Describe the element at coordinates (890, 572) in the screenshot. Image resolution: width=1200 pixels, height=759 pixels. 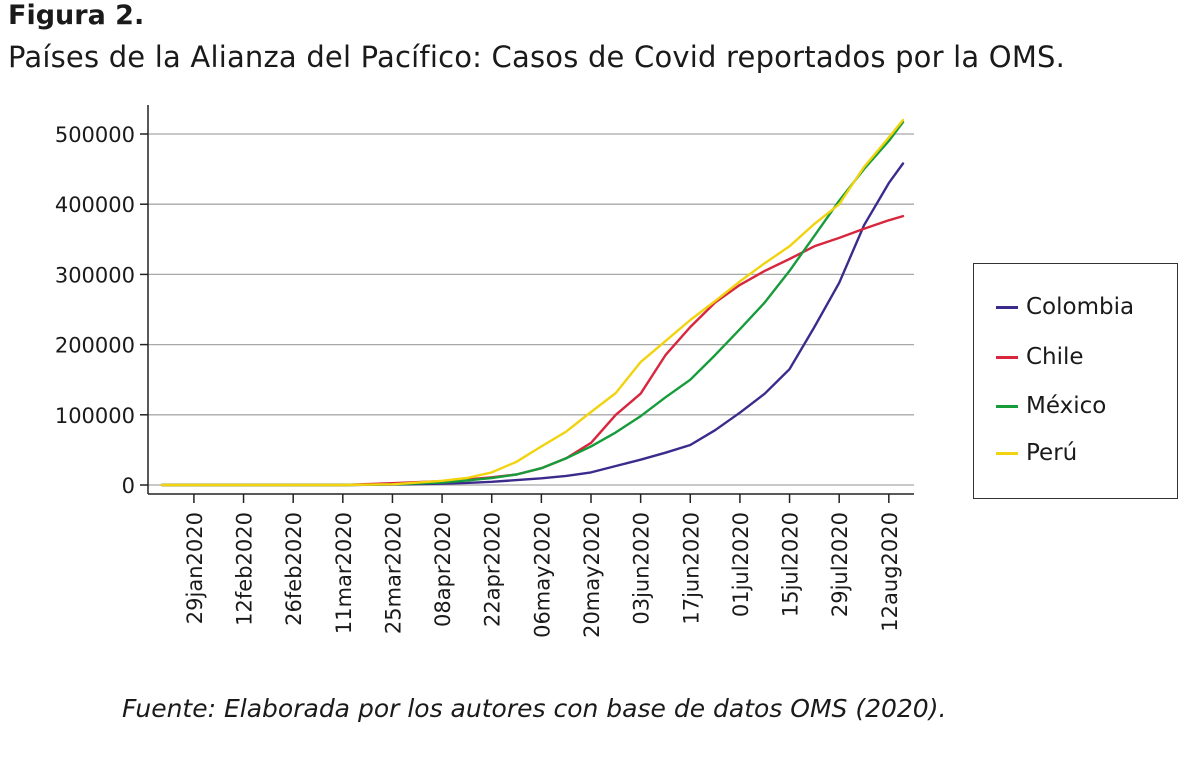
I see `x-tick-label: 12aug2020` at that location.